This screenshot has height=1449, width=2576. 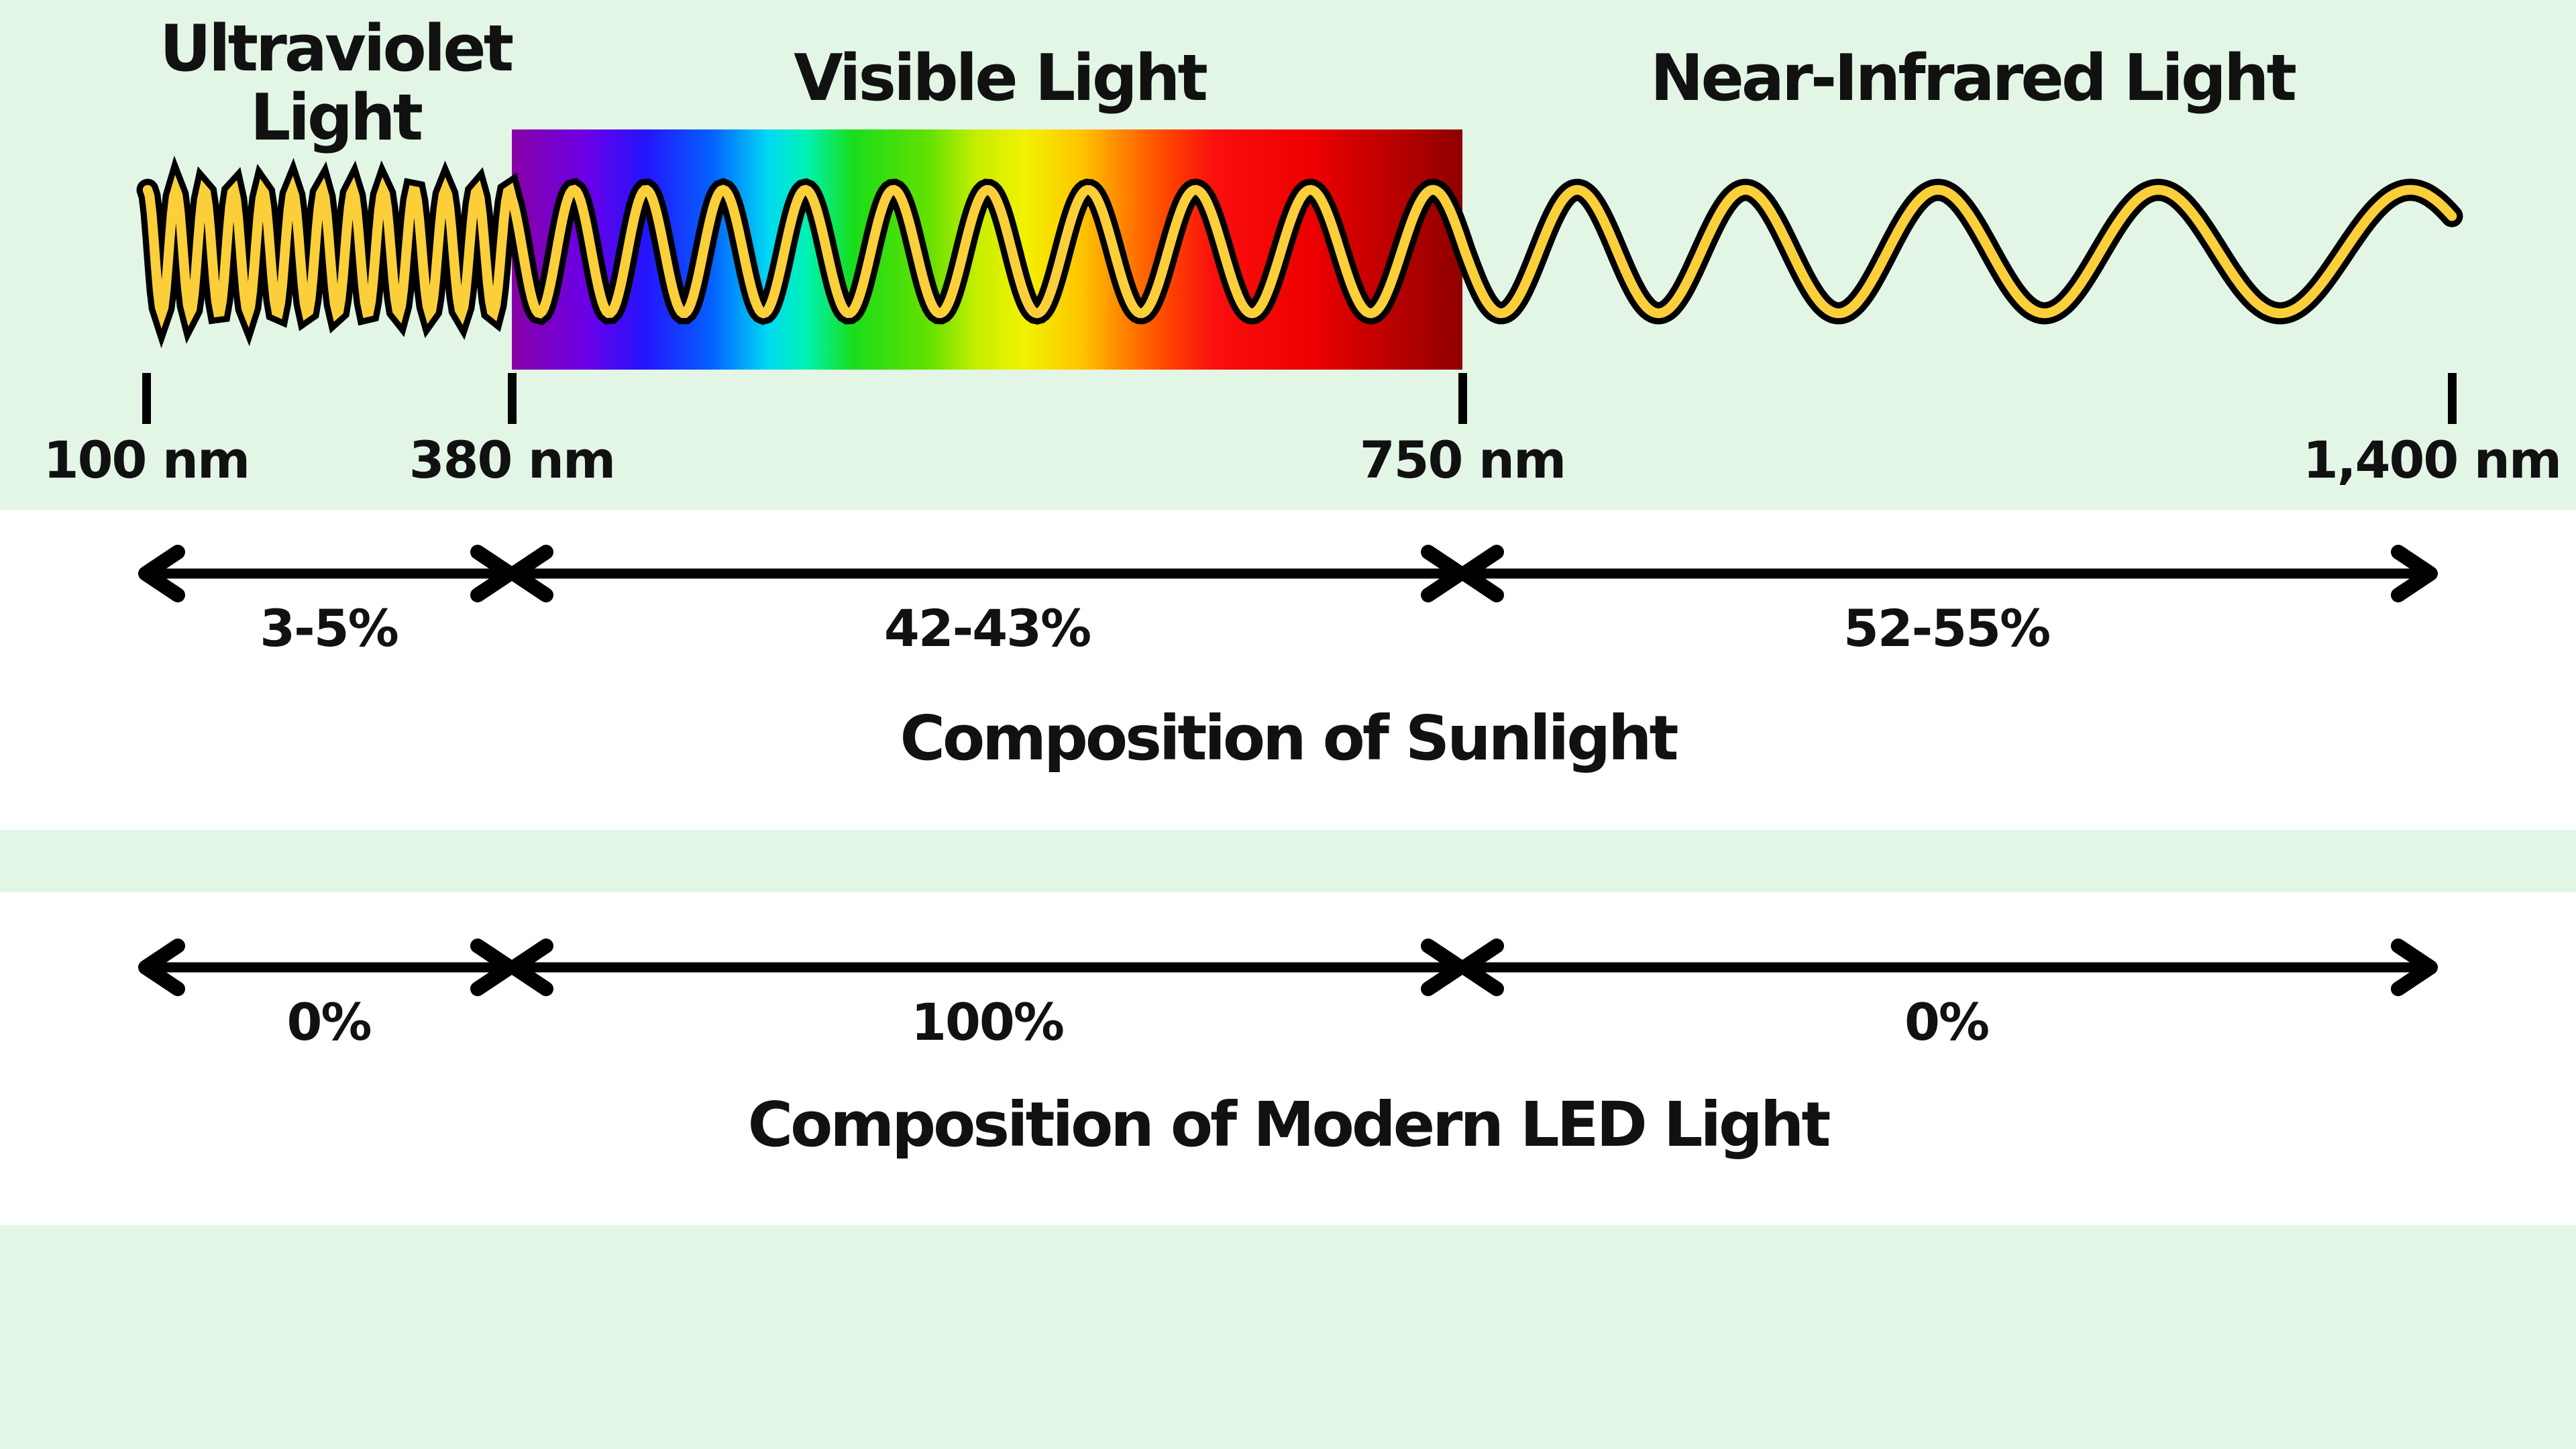 I want to click on led-uv-percentage: 0%, so click(x=329, y=1022).